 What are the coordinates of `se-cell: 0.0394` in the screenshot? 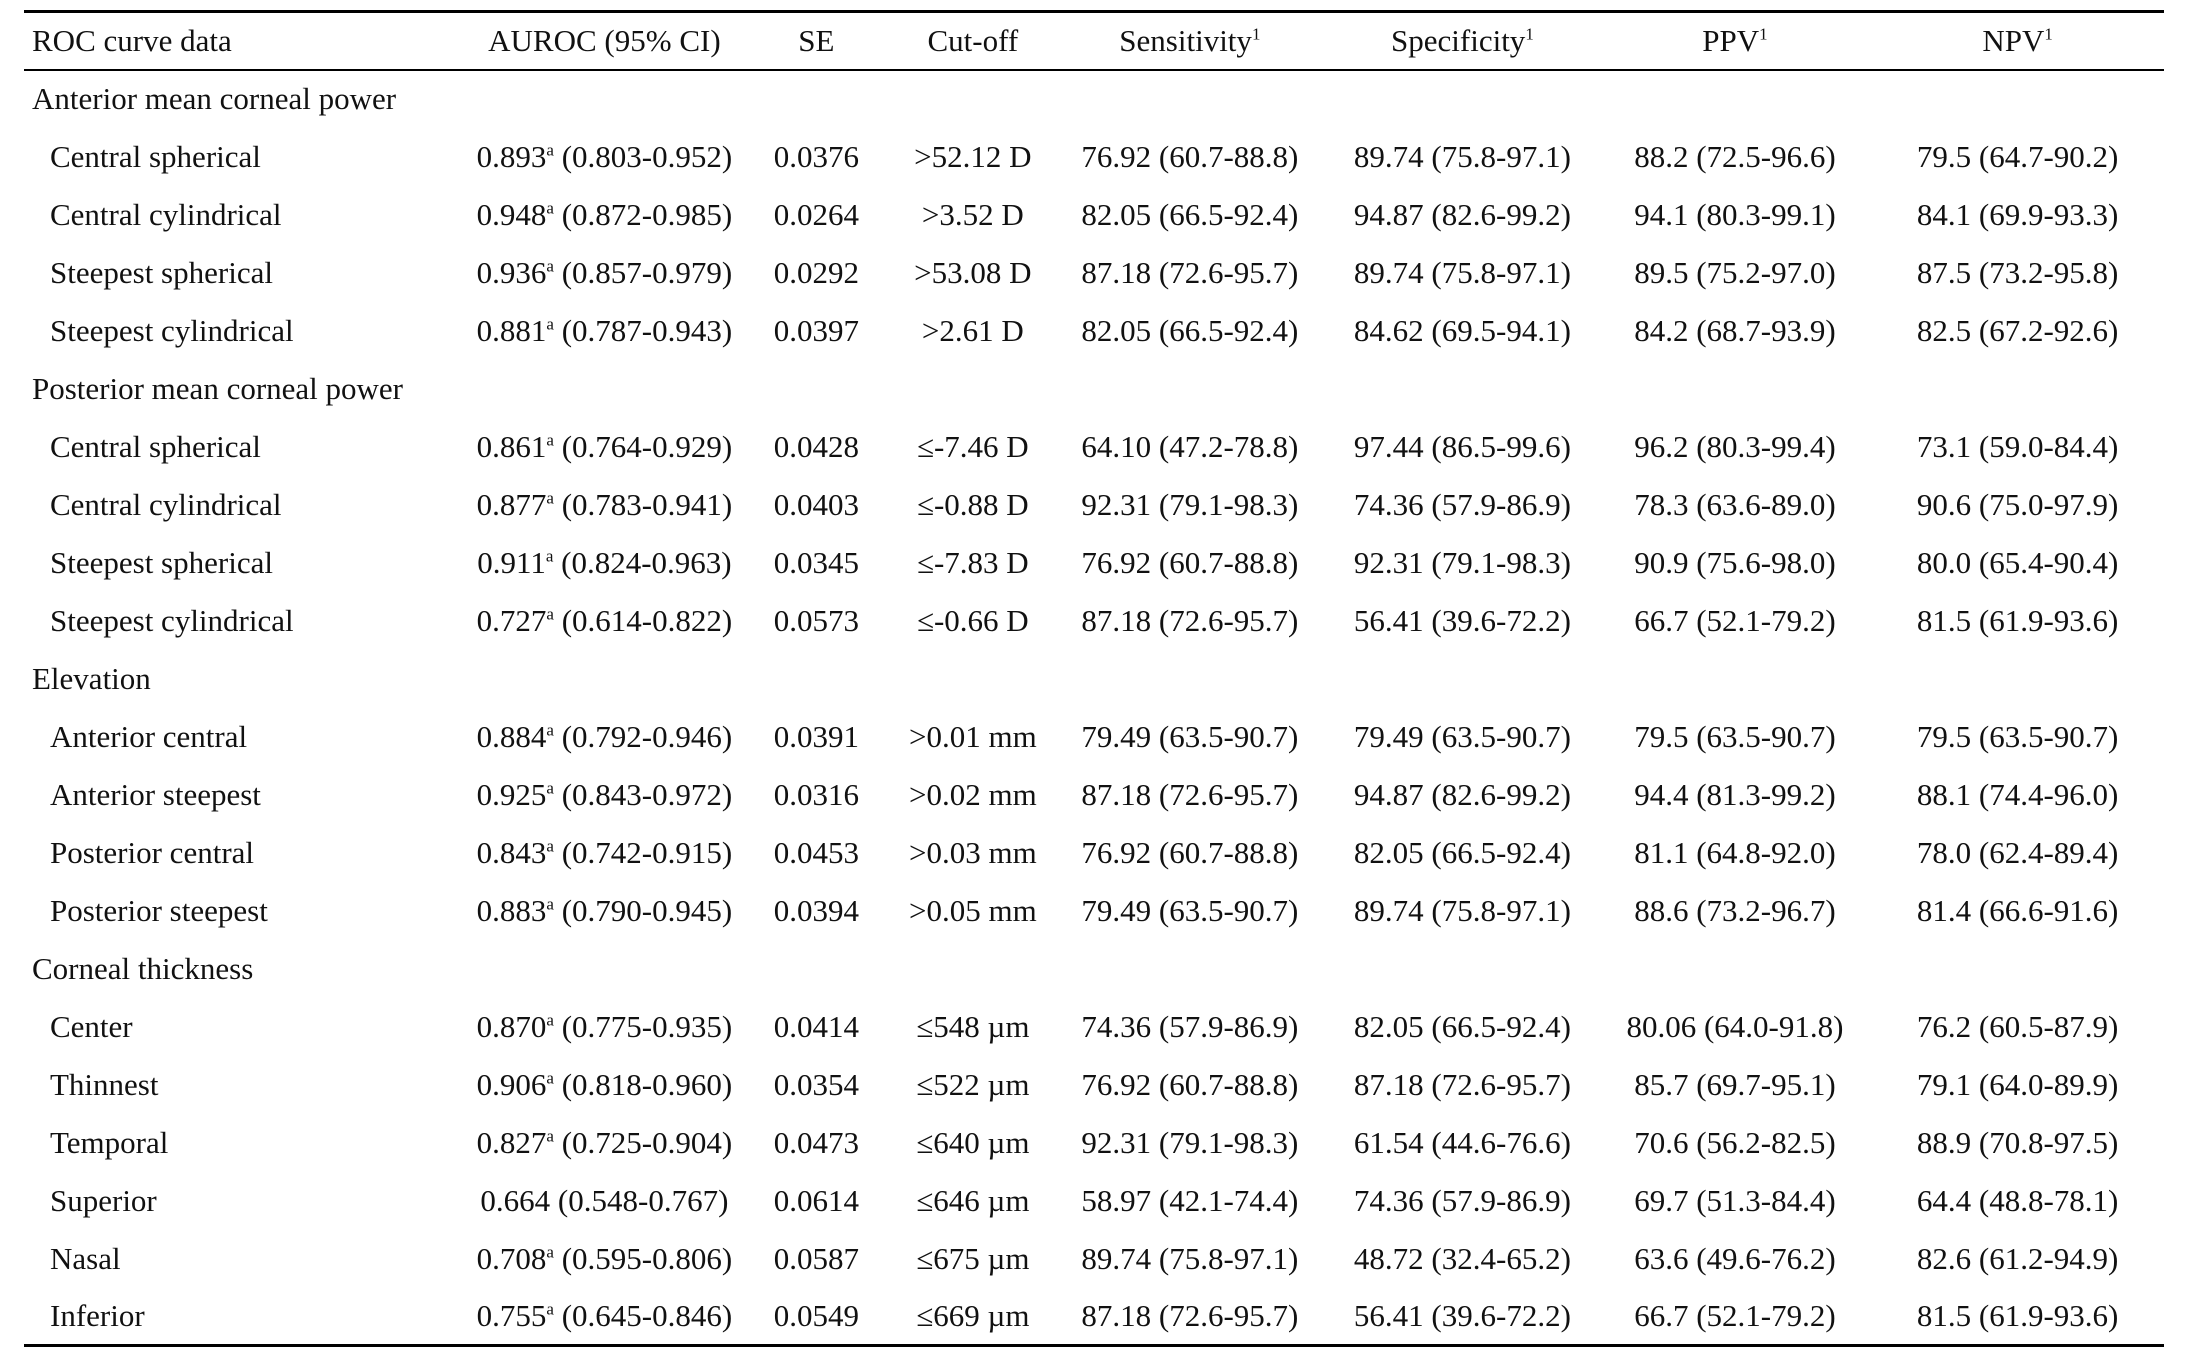 It's located at (816, 910).